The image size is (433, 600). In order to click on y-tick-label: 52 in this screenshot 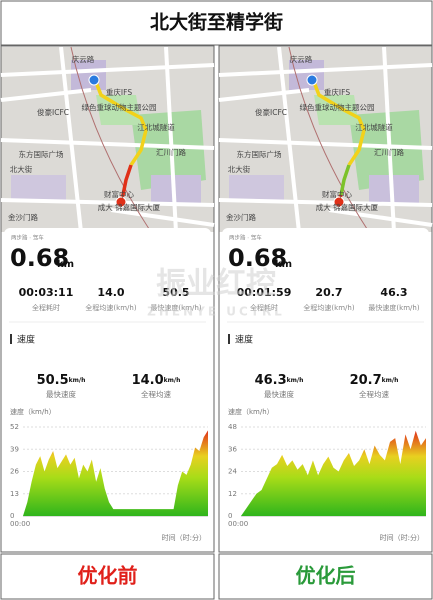, I will do `click(14, 427)`.